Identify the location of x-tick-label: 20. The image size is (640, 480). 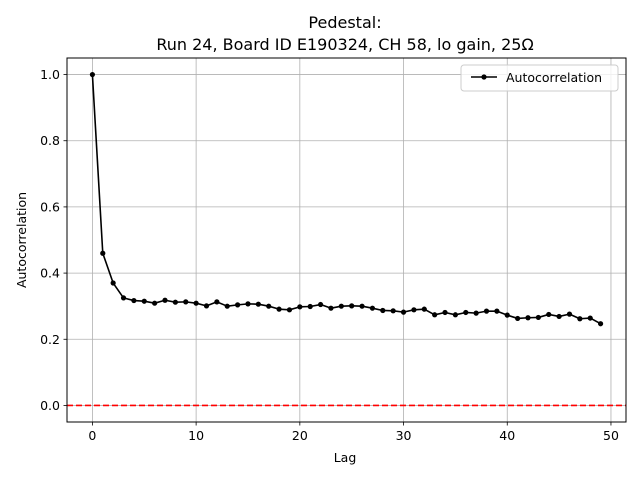
(300, 435).